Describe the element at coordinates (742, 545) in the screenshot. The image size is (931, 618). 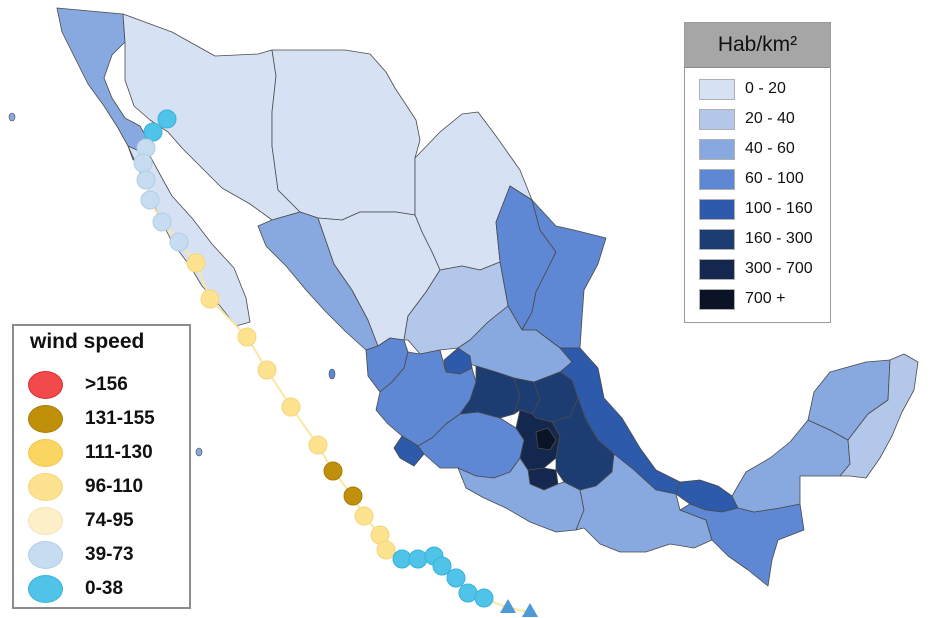
I see `state-chiapas` at that location.